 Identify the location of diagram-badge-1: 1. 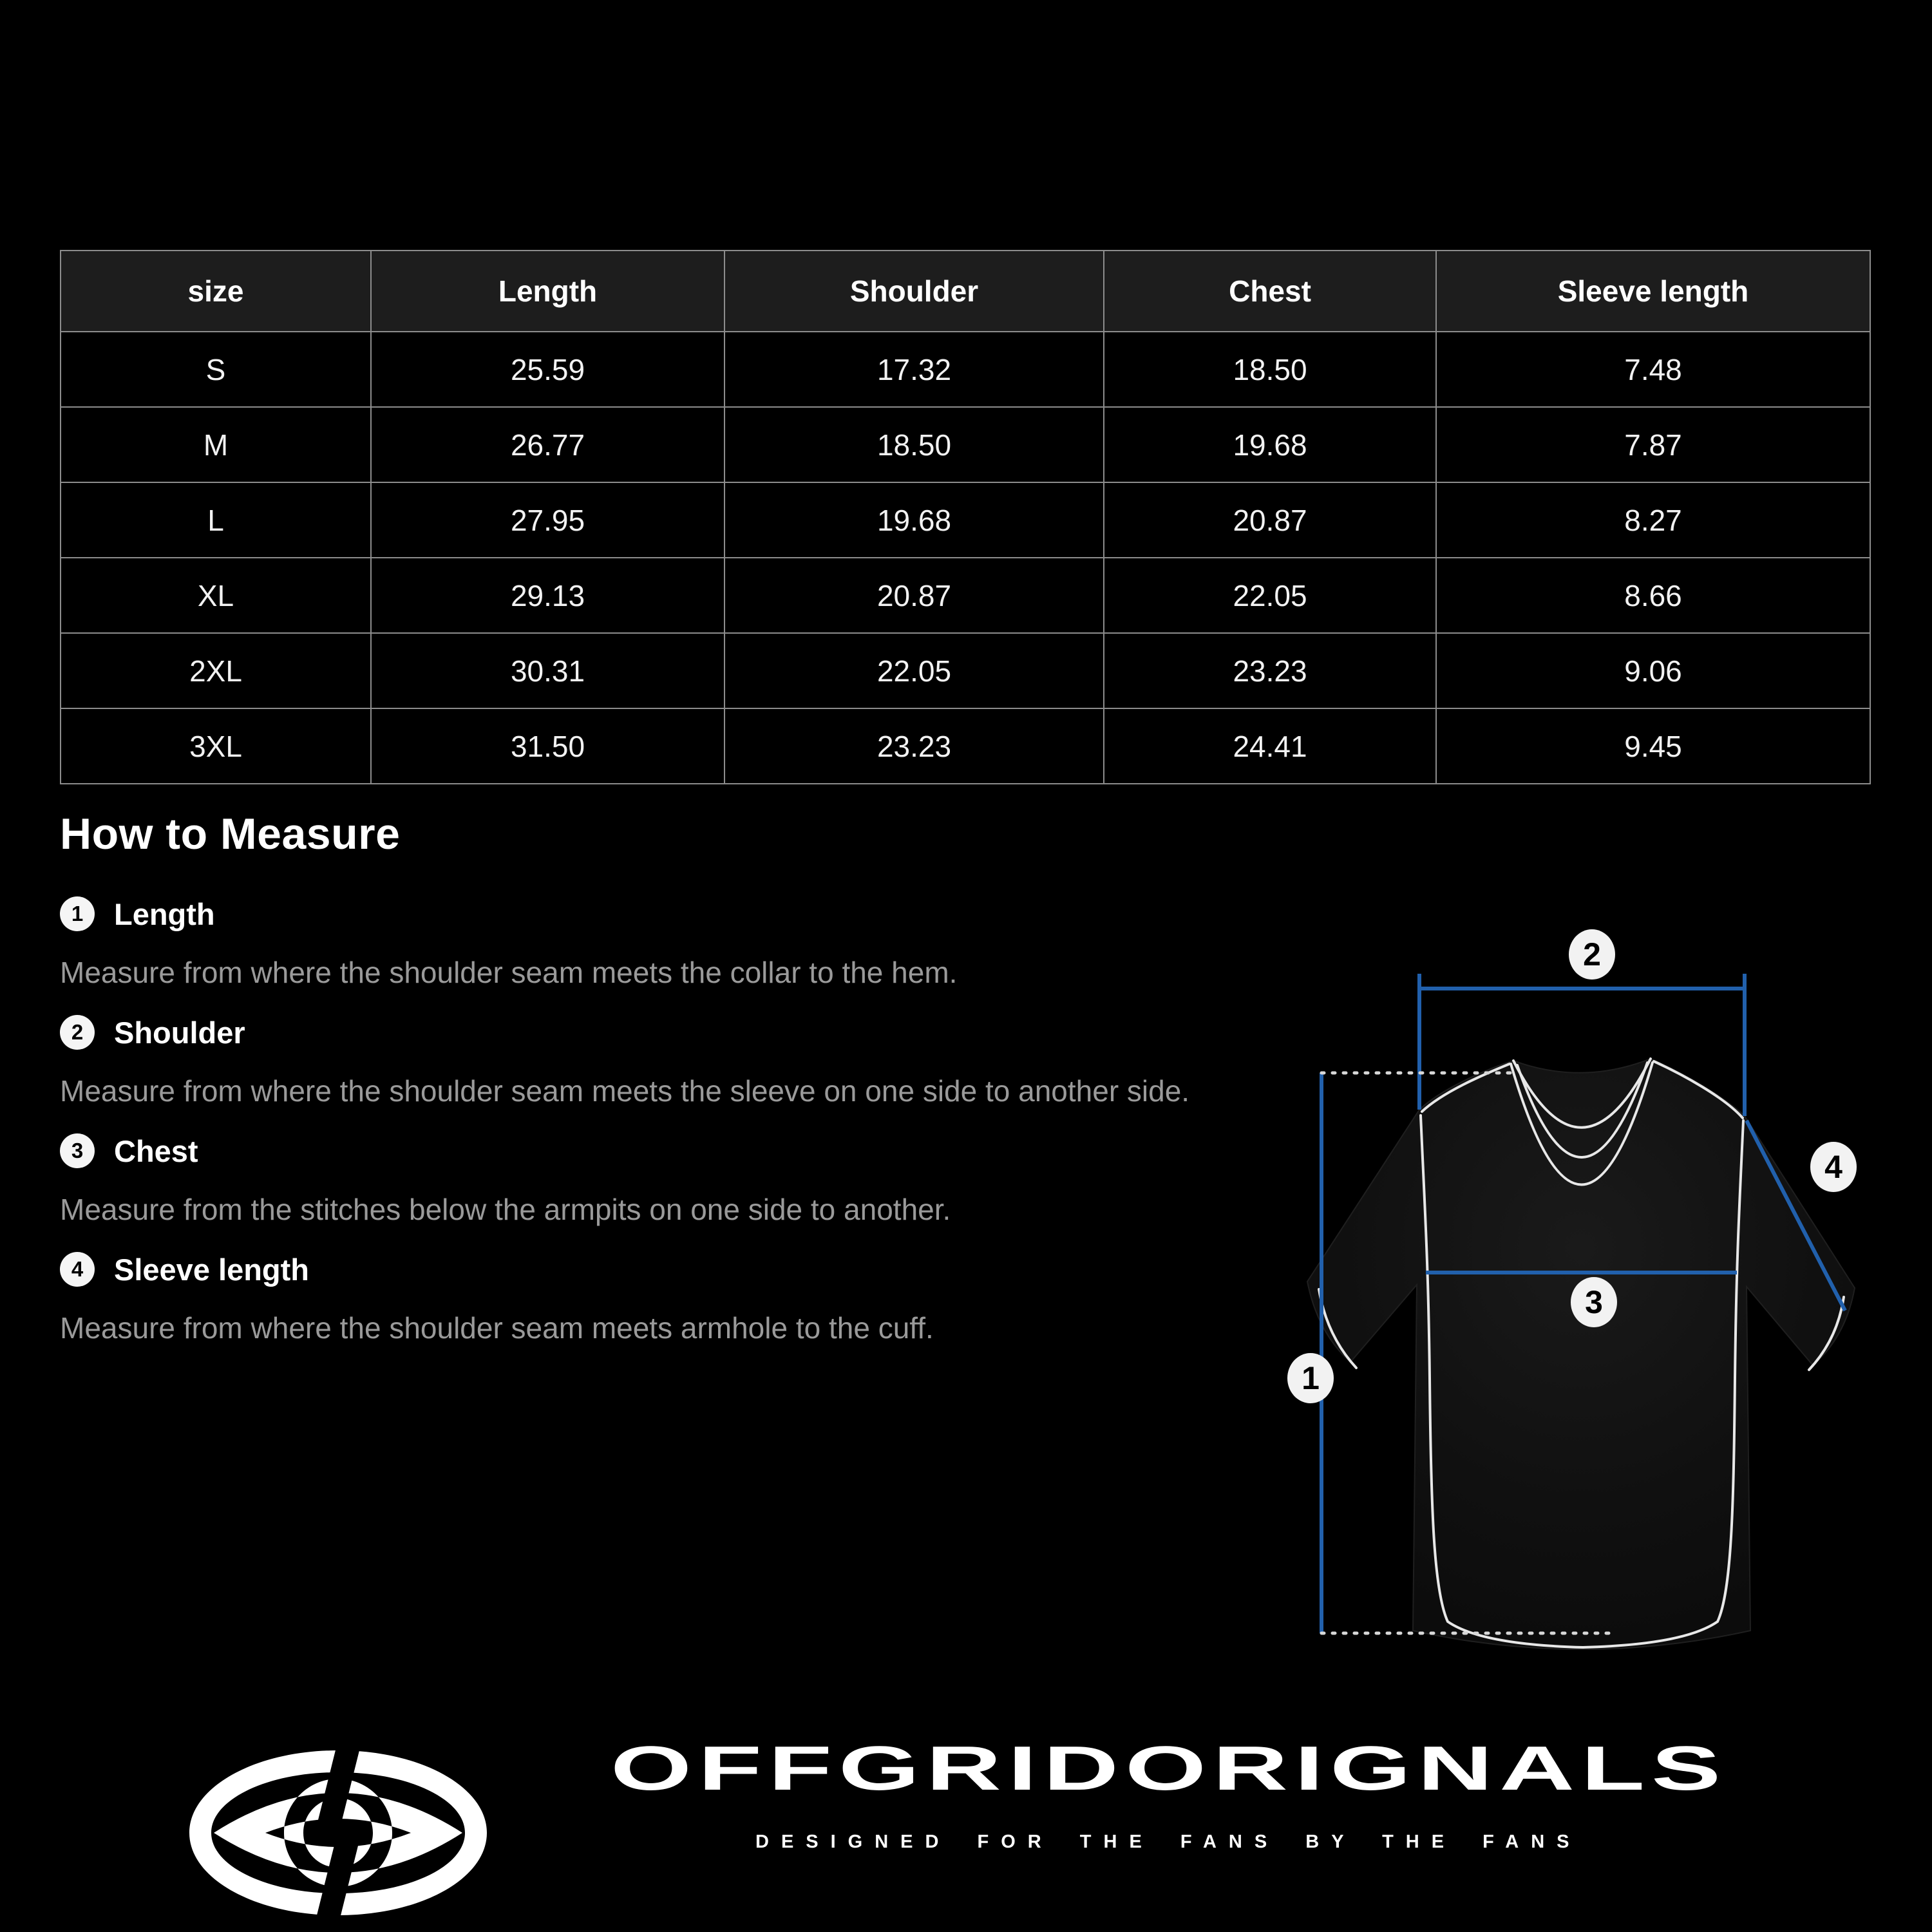
(1311, 1378).